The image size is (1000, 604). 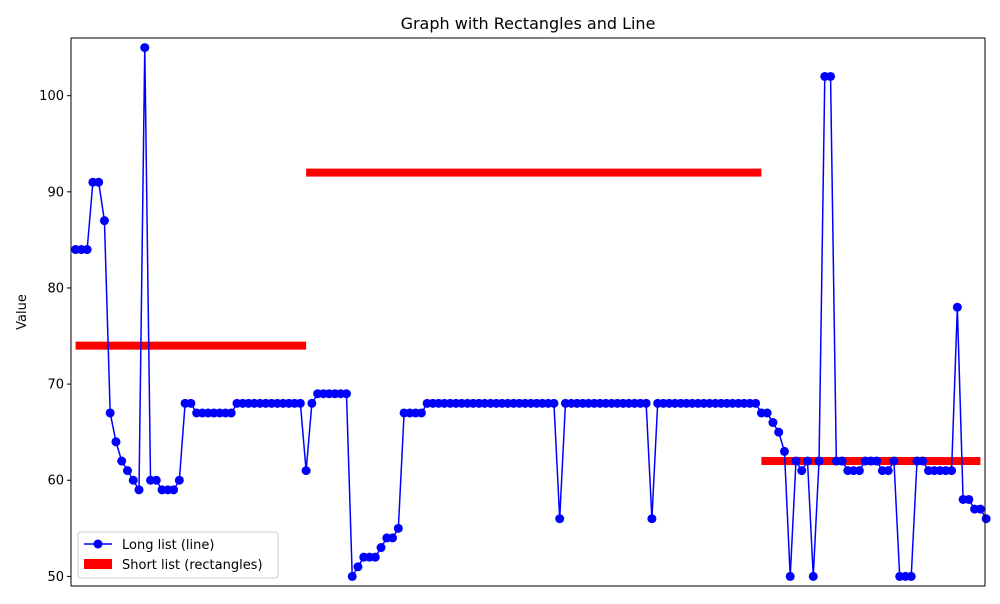 What do you see at coordinates (55, 385) in the screenshot?
I see `y-tick-label: 70` at bounding box center [55, 385].